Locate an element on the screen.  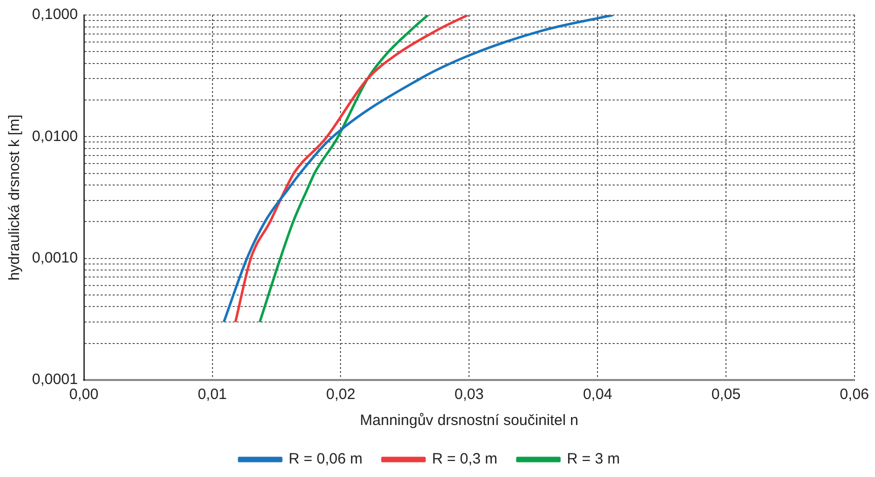
legend-label: R = 0,06 m is located at coordinates (325, 459).